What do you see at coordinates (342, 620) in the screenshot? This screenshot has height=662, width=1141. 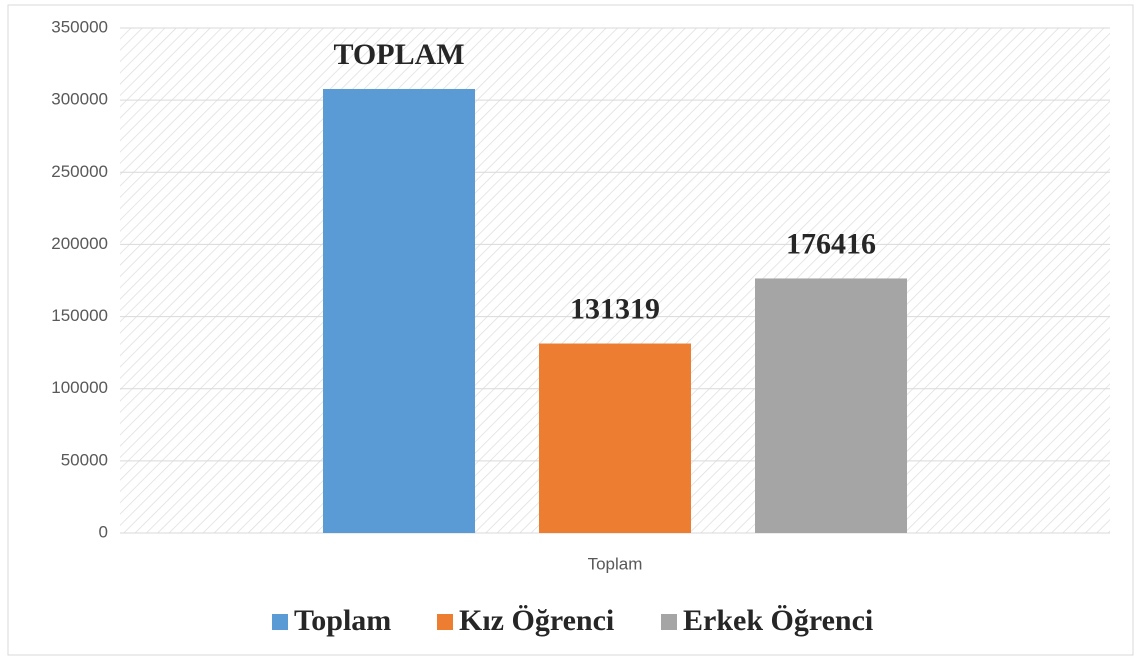 I see `legend-label: Toplam` at bounding box center [342, 620].